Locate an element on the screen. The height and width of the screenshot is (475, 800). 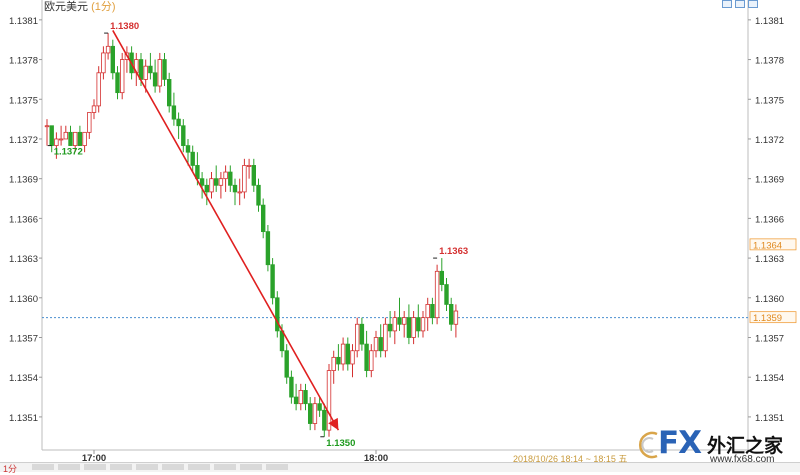
price-annotation: 1.1380 is located at coordinates (124, 26).